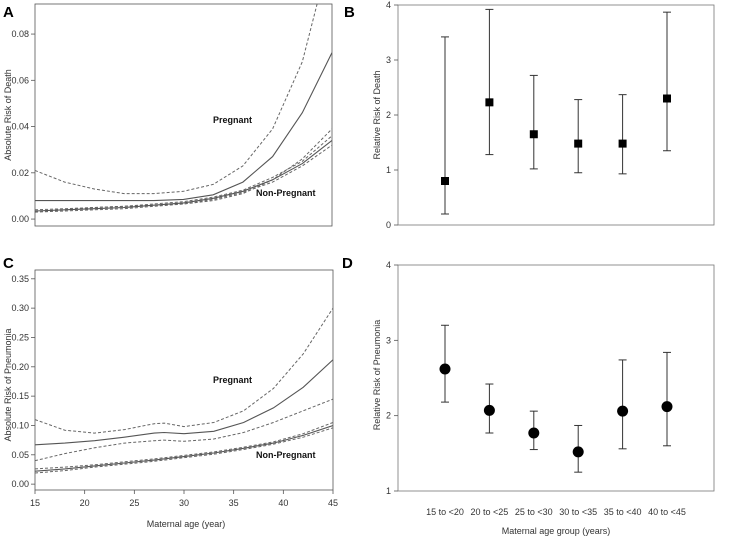 The image size is (731, 541). What do you see at coordinates (20, 337) in the screenshot?
I see `panel-c-ytick-label-5: 0.25` at bounding box center [20, 337].